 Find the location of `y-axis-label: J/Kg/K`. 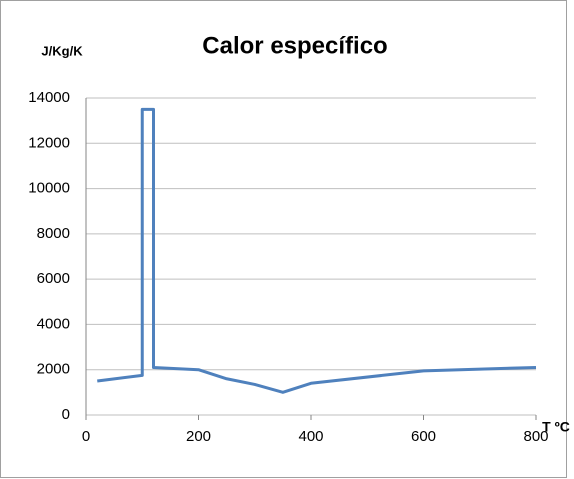

y-axis-label: J/Kg/K is located at coordinates (62, 50).